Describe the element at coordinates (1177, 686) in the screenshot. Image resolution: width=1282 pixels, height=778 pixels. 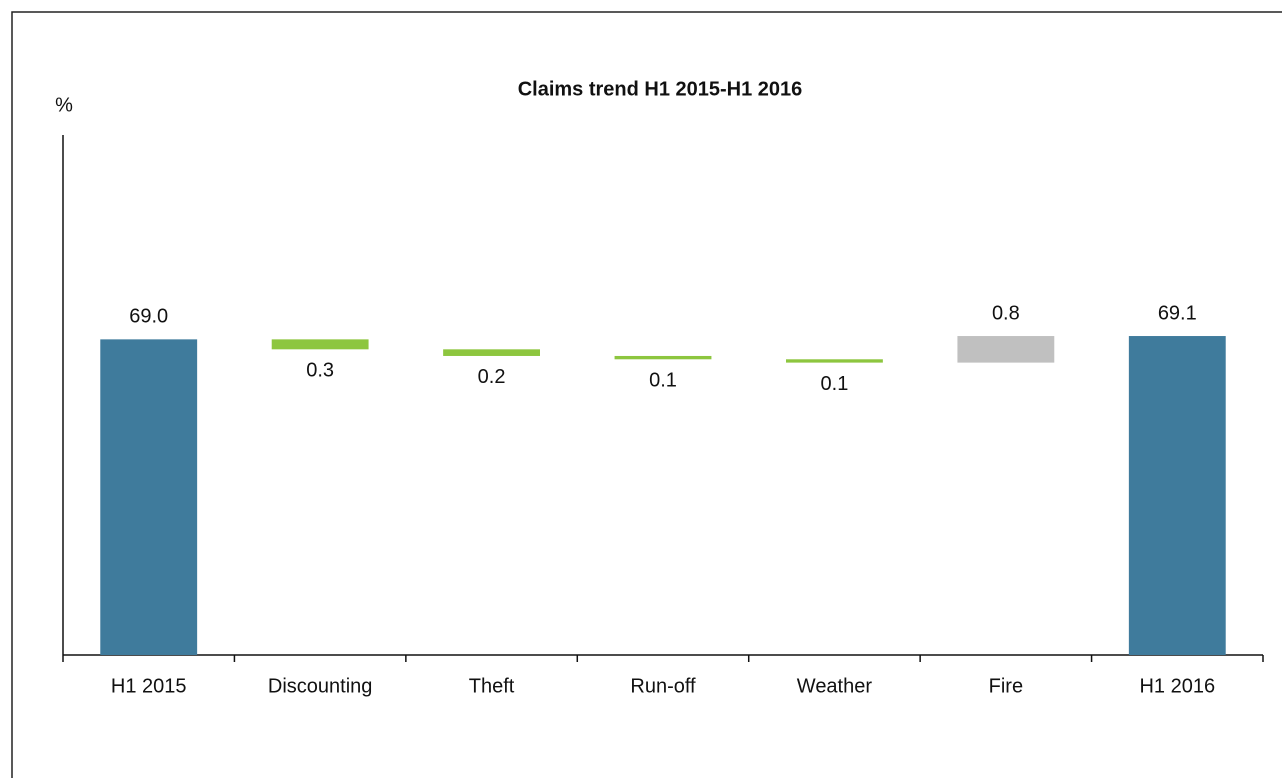
I see `x-tick-label: H1 2016` at that location.